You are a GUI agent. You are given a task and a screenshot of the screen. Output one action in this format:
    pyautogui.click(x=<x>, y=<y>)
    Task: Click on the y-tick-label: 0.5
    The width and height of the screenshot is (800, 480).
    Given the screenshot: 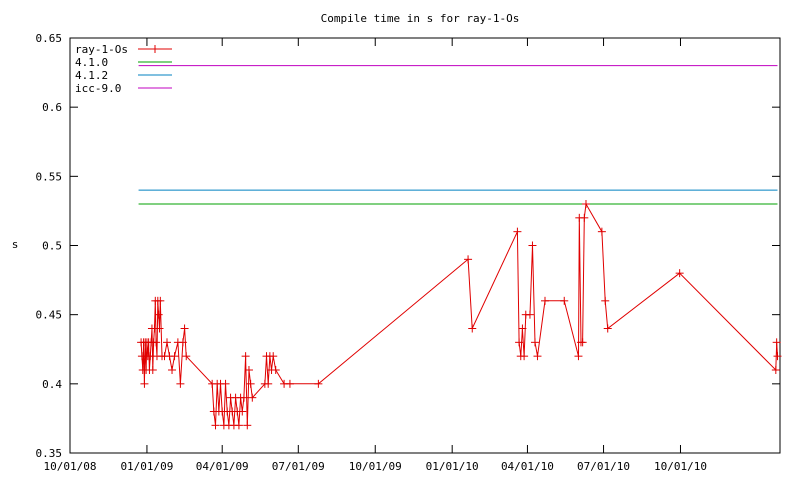 What is the action you would take?
    pyautogui.click(x=52, y=246)
    